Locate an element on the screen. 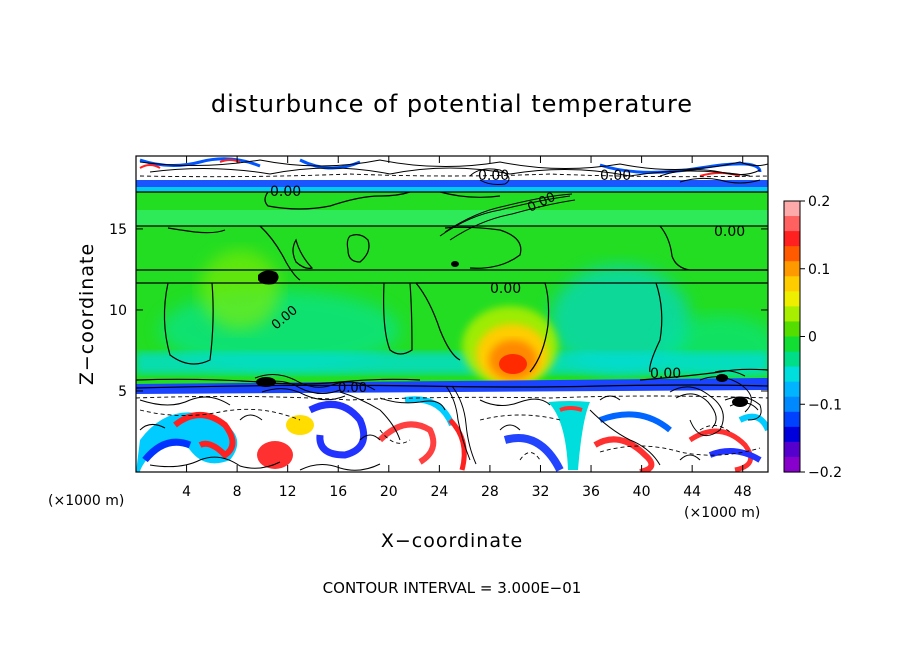  eddy-red-patch is located at coordinates (275, 455).